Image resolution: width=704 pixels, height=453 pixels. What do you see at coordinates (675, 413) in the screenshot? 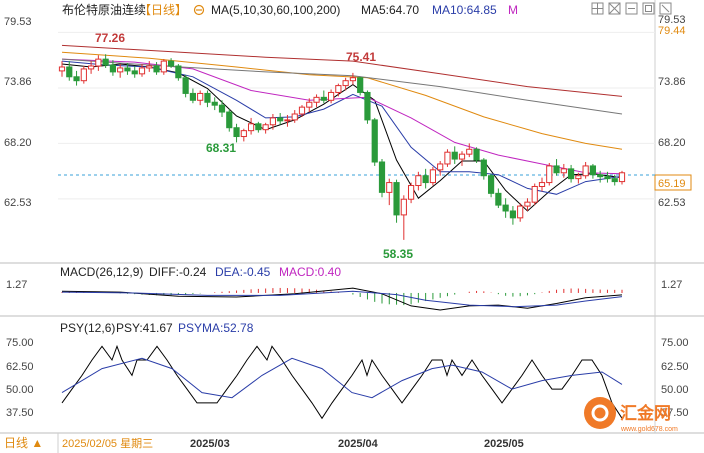
I see `psy-tick-right: 37.50` at bounding box center [675, 413].